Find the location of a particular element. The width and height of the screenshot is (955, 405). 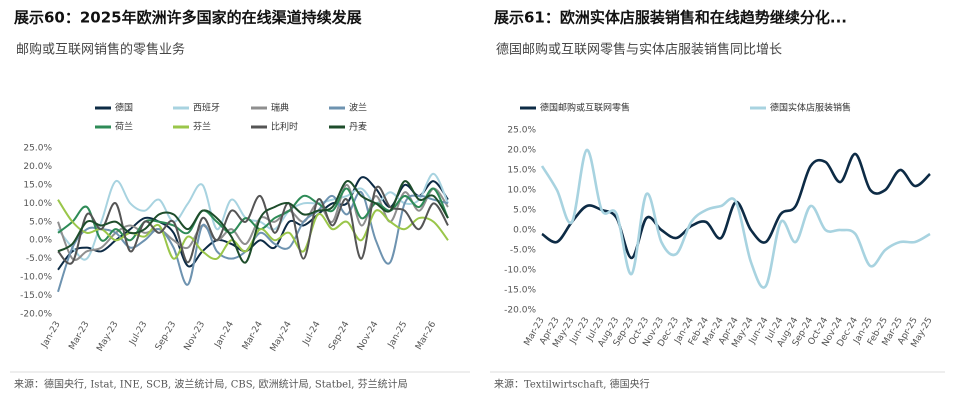

legend-label: 德国邮购或互联网零售 is located at coordinates (585, 108).